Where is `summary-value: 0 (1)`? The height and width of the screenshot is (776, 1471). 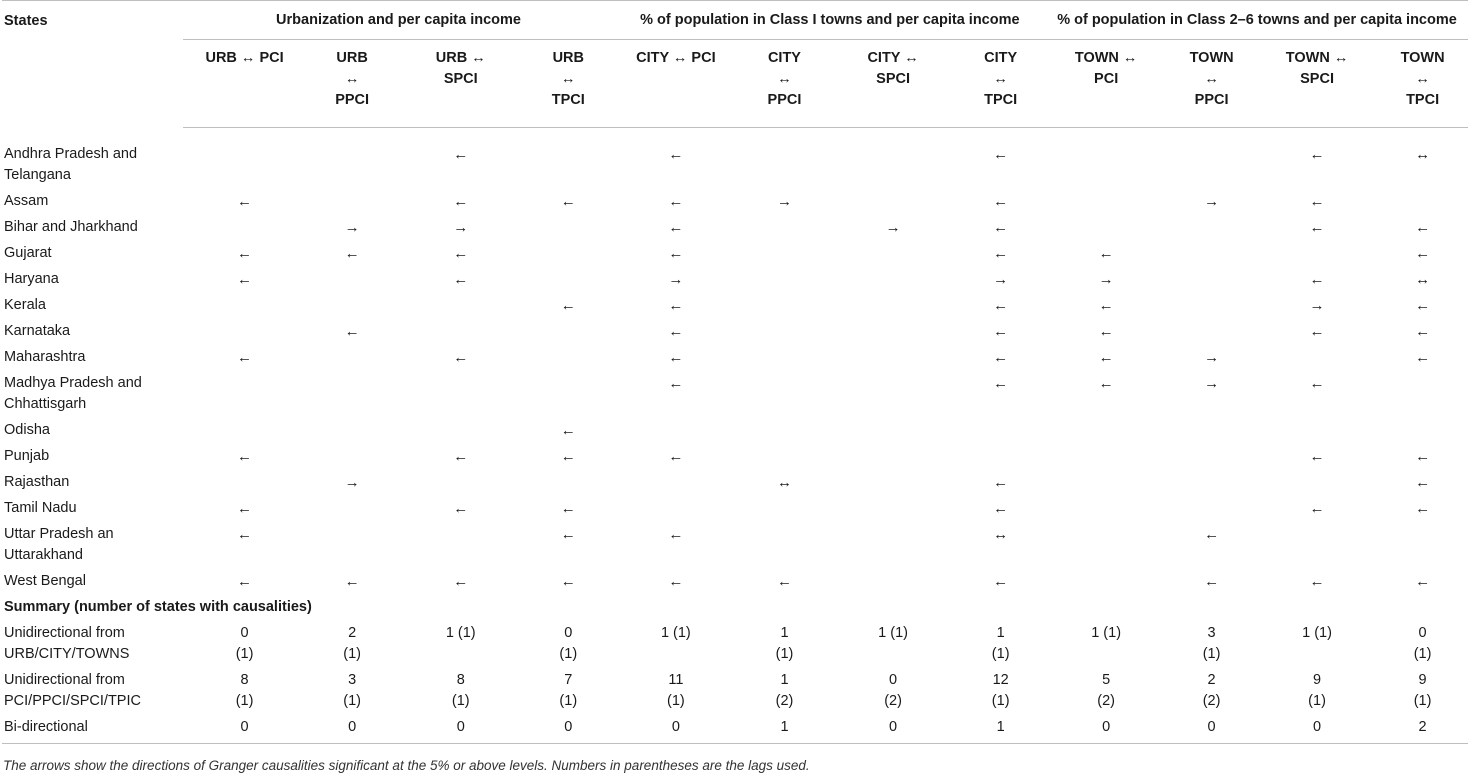
summary-value: 0 (1) is located at coordinates (244, 643).